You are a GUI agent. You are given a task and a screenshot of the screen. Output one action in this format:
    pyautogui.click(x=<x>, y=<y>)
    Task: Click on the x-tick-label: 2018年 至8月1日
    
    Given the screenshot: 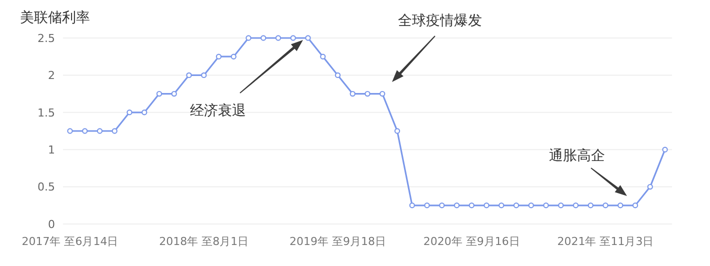 What is the action you would take?
    pyautogui.click(x=204, y=241)
    